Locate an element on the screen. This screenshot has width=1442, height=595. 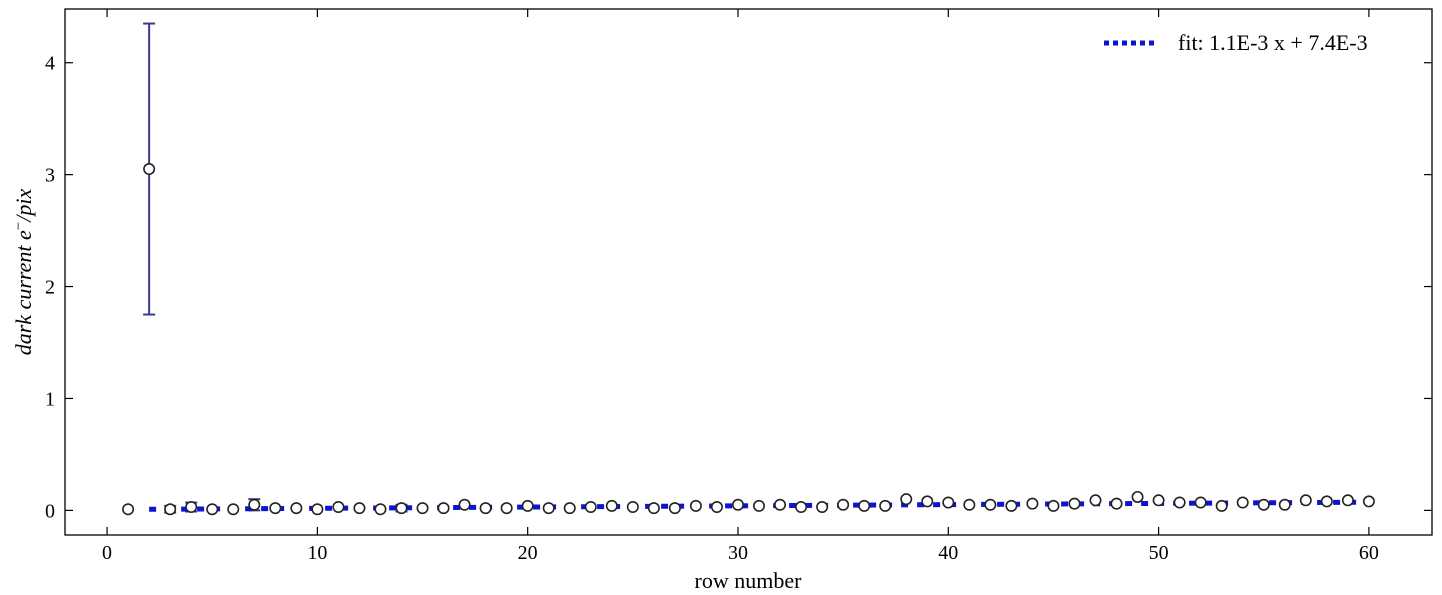
x-axis-label: row number is located at coordinates (749, 580).